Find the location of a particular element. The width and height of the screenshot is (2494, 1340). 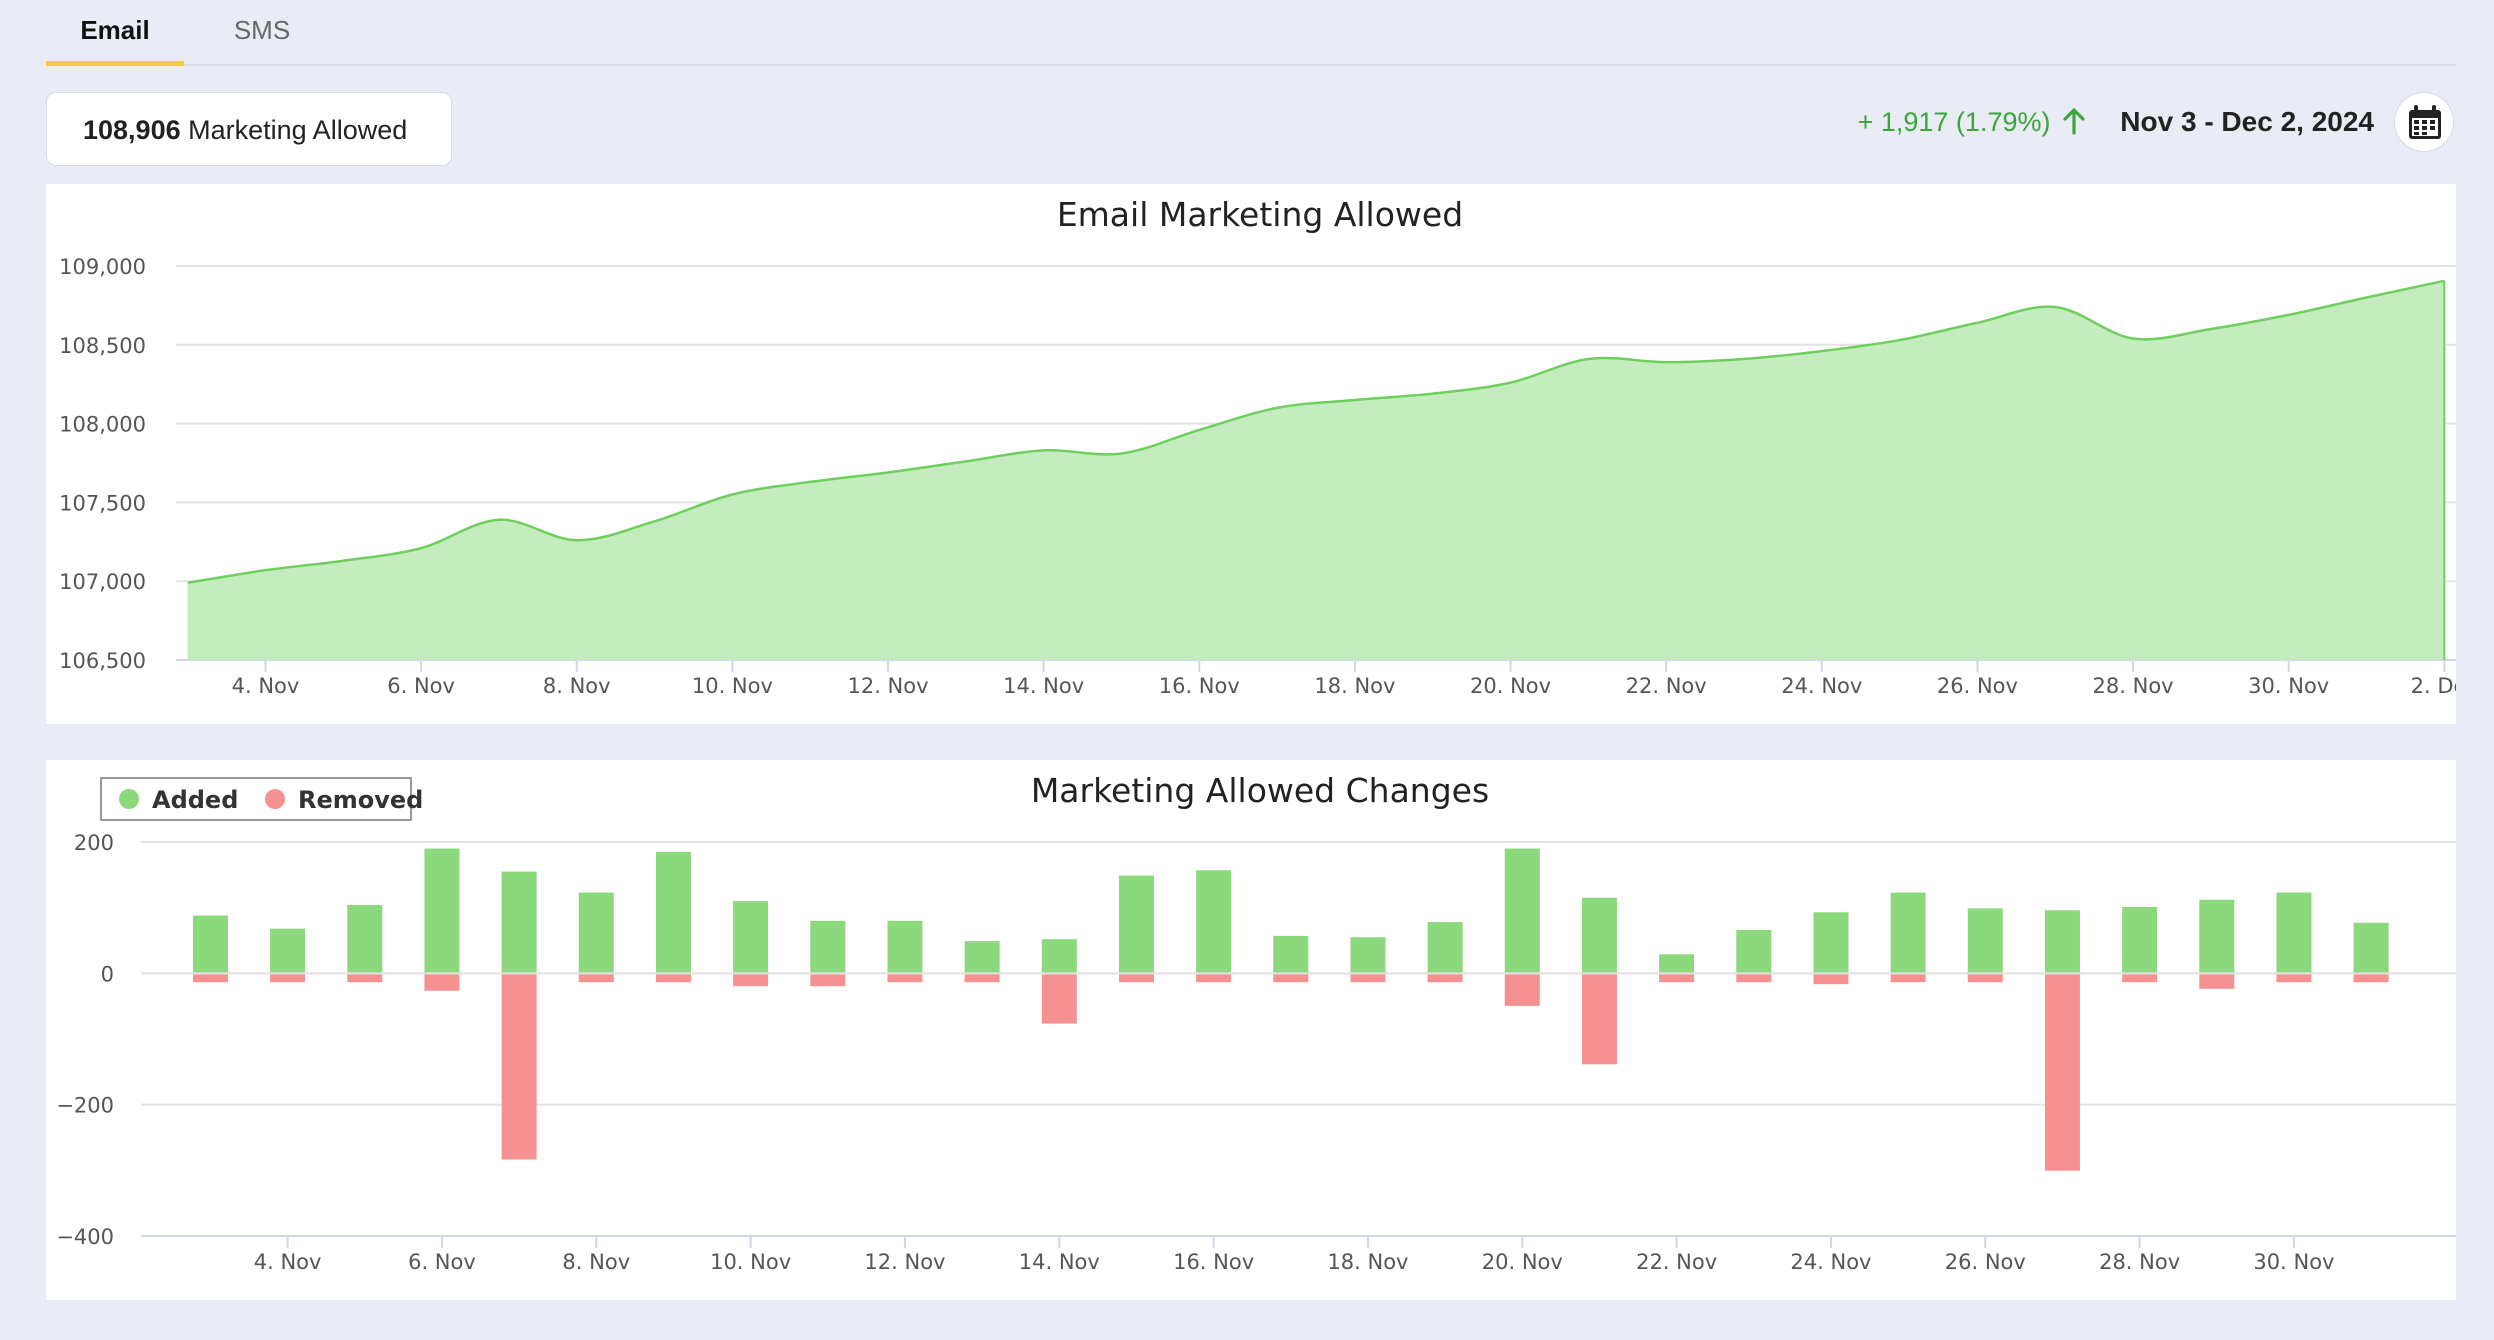

tab-sms: SMS is located at coordinates (262, 30).